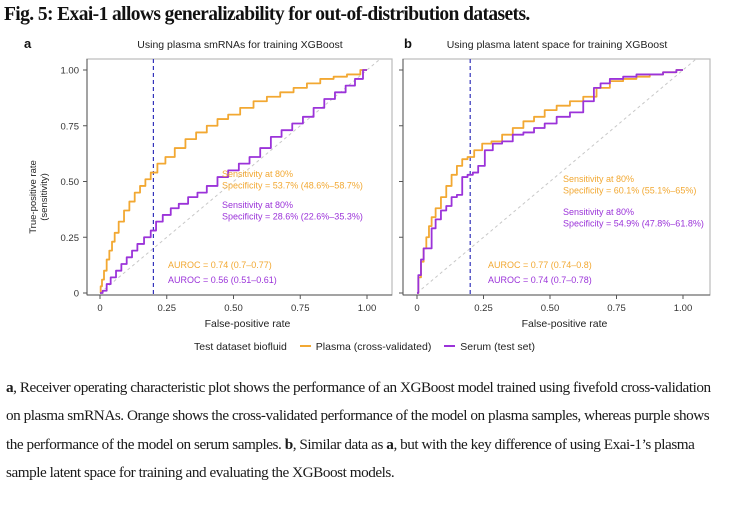  What do you see at coordinates (292, 186) in the screenshot?
I see `specificity-annotation: Specificity = 53.7% (48.6%–58.7%)` at bounding box center [292, 186].